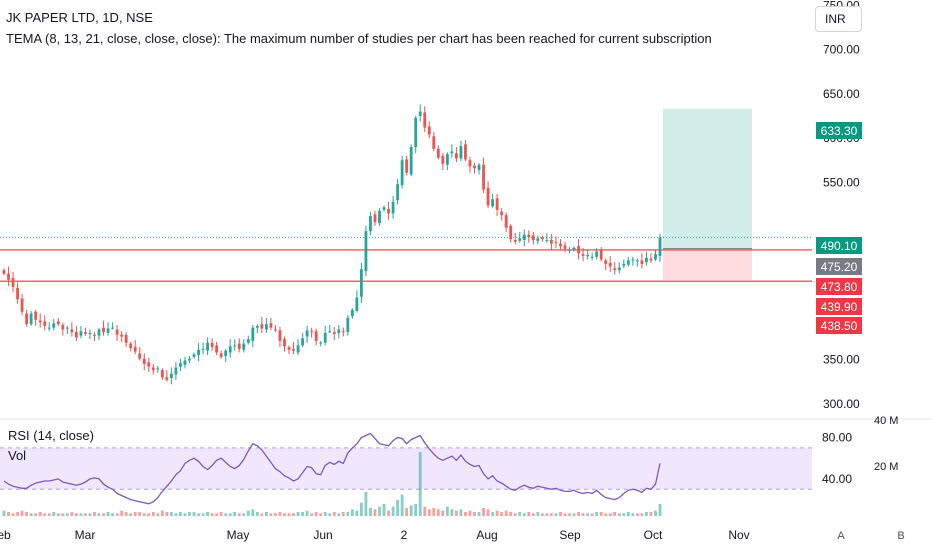  Describe the element at coordinates (375, 535) in the screenshot. I see `time-axis: eb Mar May Jun 2 Aug Sep Oct Nov` at that location.